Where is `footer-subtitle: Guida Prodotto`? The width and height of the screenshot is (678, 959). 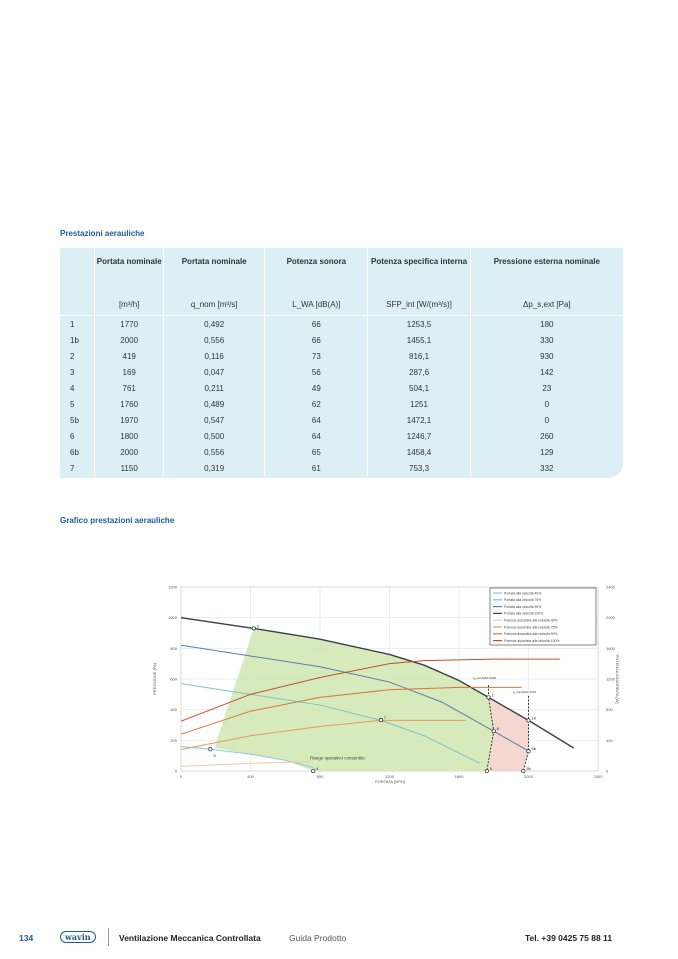
footer-subtitle: Guida Prodotto is located at coordinates (318, 938).